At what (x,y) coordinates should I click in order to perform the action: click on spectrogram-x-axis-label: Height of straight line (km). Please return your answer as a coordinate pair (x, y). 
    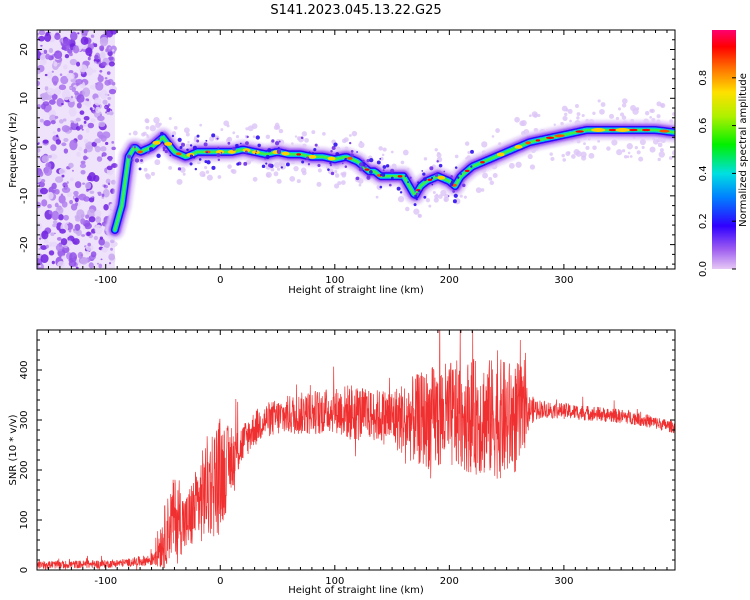
    Looking at the image, I should click on (356, 290).